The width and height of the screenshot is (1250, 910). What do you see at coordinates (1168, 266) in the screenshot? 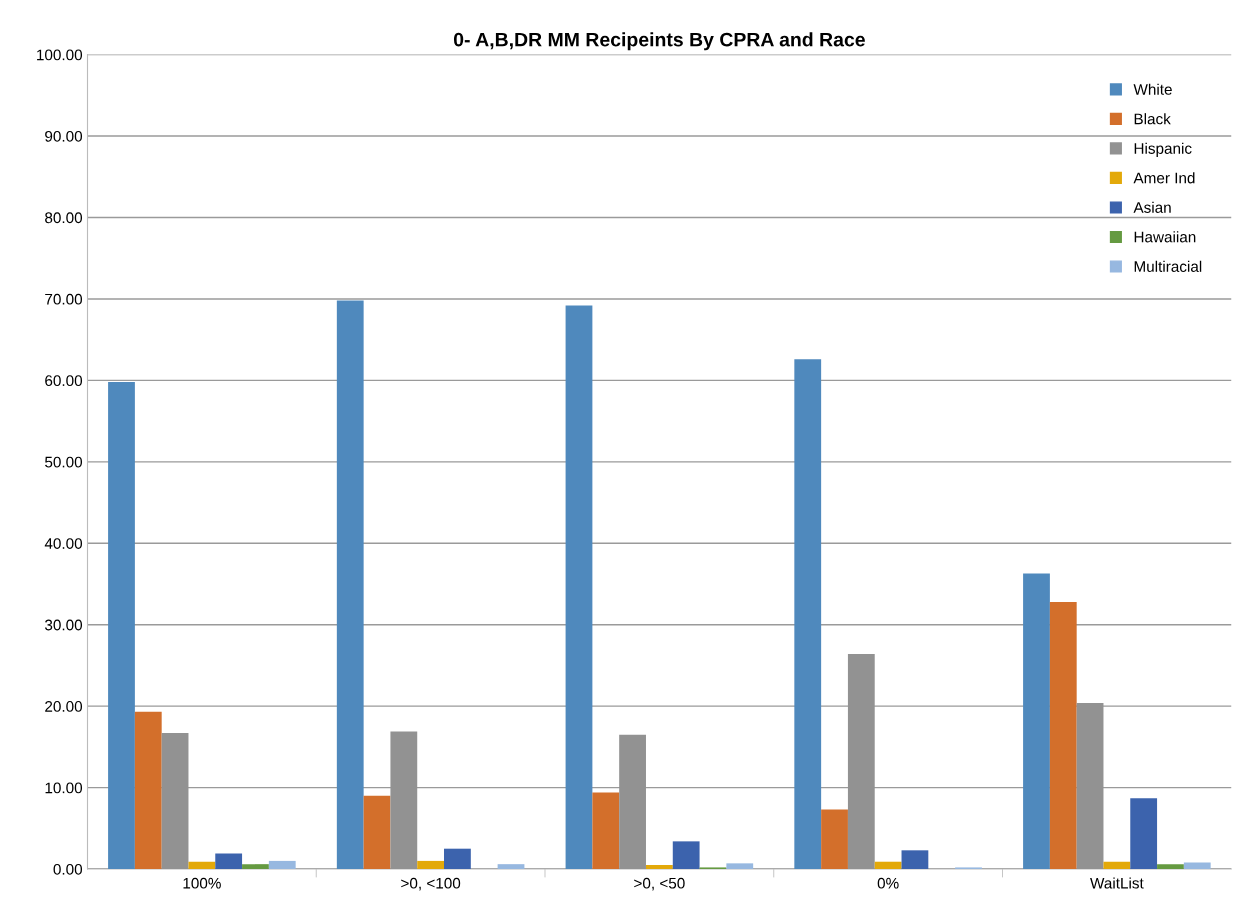
I see `legend-label: Multiracial` at bounding box center [1168, 266].